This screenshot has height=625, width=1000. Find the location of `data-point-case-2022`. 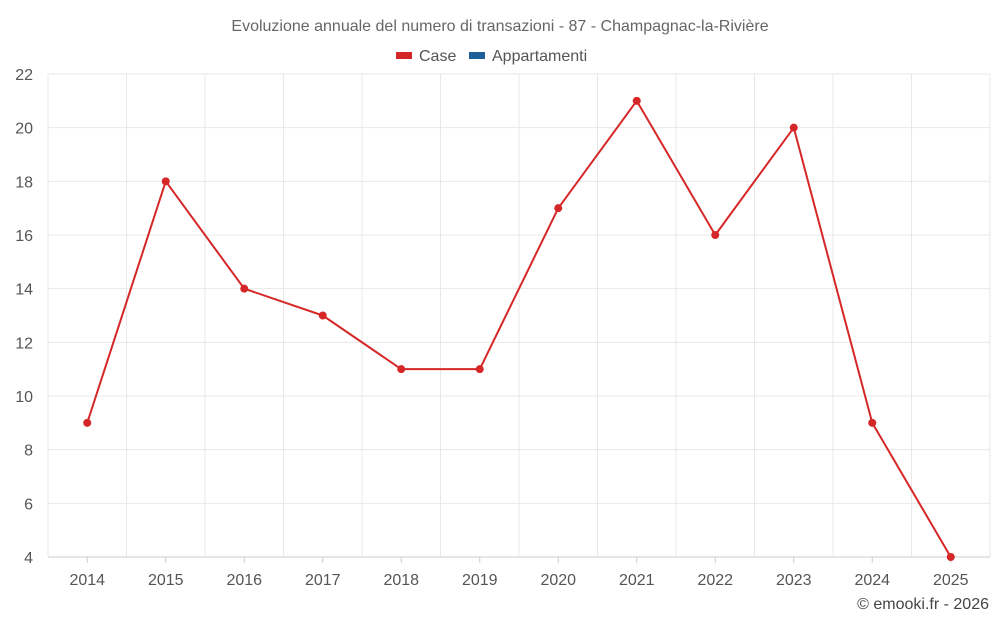

data-point-case-2022 is located at coordinates (715, 235).